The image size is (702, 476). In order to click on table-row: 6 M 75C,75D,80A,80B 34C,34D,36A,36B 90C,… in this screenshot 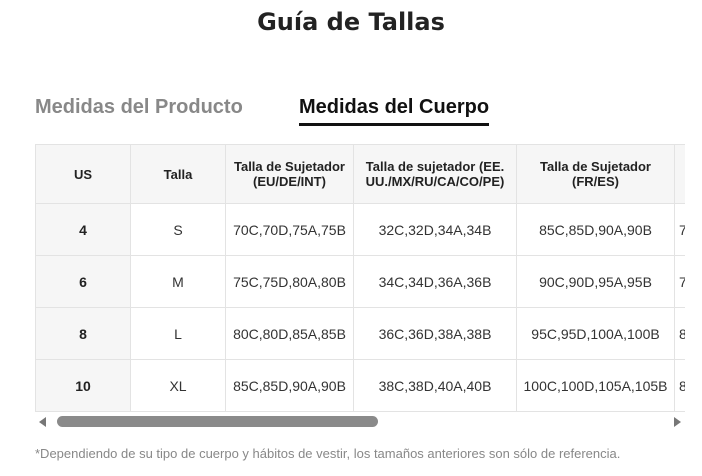, I will do `click(360, 281)`.